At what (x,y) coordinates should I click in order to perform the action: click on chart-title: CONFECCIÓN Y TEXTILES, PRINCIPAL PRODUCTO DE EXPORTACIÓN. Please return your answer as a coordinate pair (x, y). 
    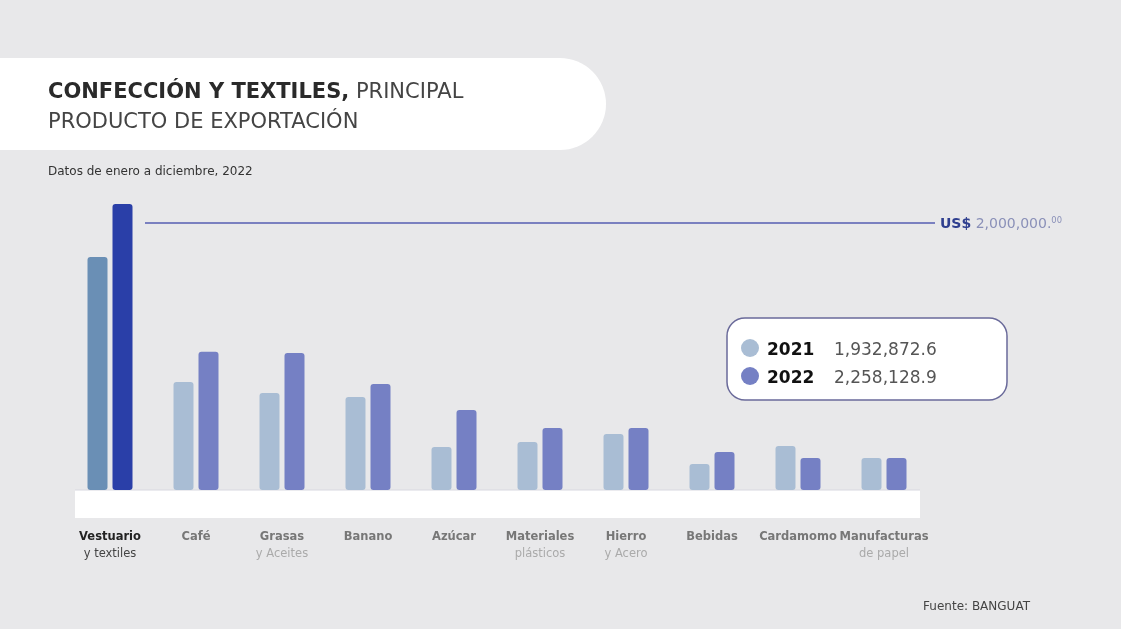
    Looking at the image, I should click on (256, 105).